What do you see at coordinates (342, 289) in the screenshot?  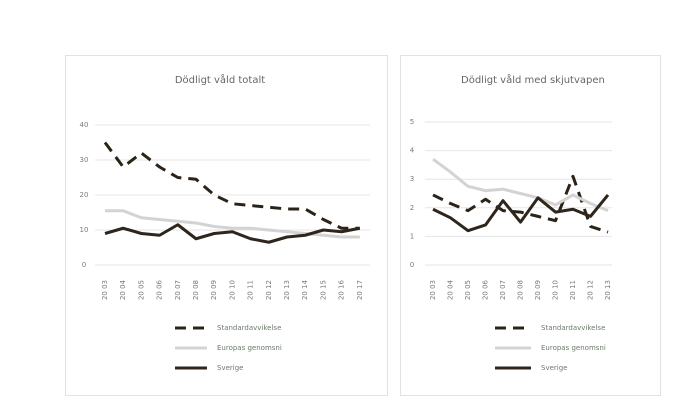 I see `x-tick-label: 20 16` at bounding box center [342, 289].